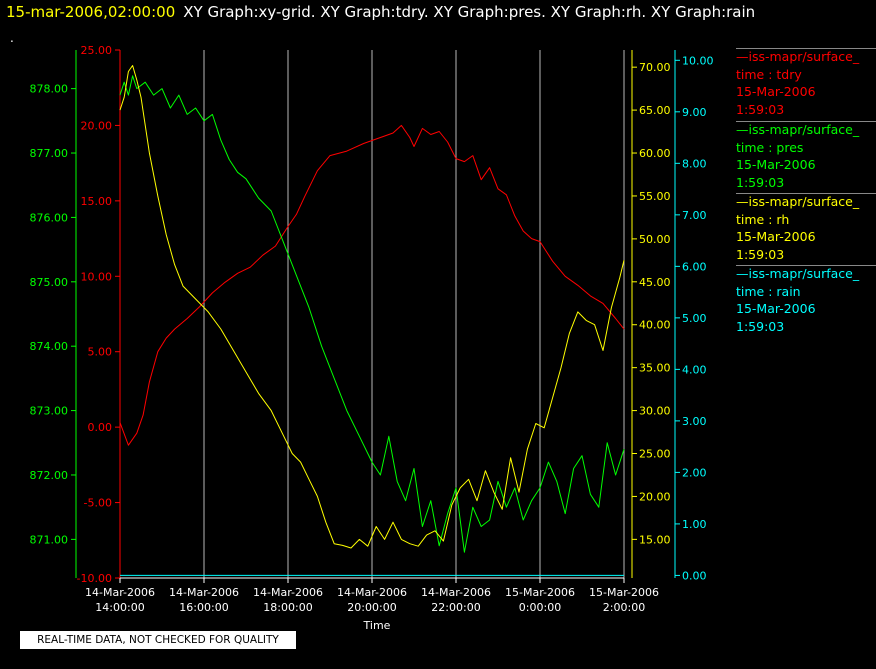 This screenshot has width=876, height=669. Describe the element at coordinates (655, 282) in the screenshot. I see `rh-tick-label: 45.00` at that location.